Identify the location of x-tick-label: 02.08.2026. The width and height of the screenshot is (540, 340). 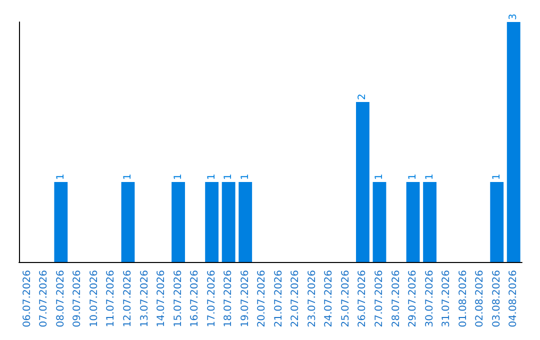
(480, 299).